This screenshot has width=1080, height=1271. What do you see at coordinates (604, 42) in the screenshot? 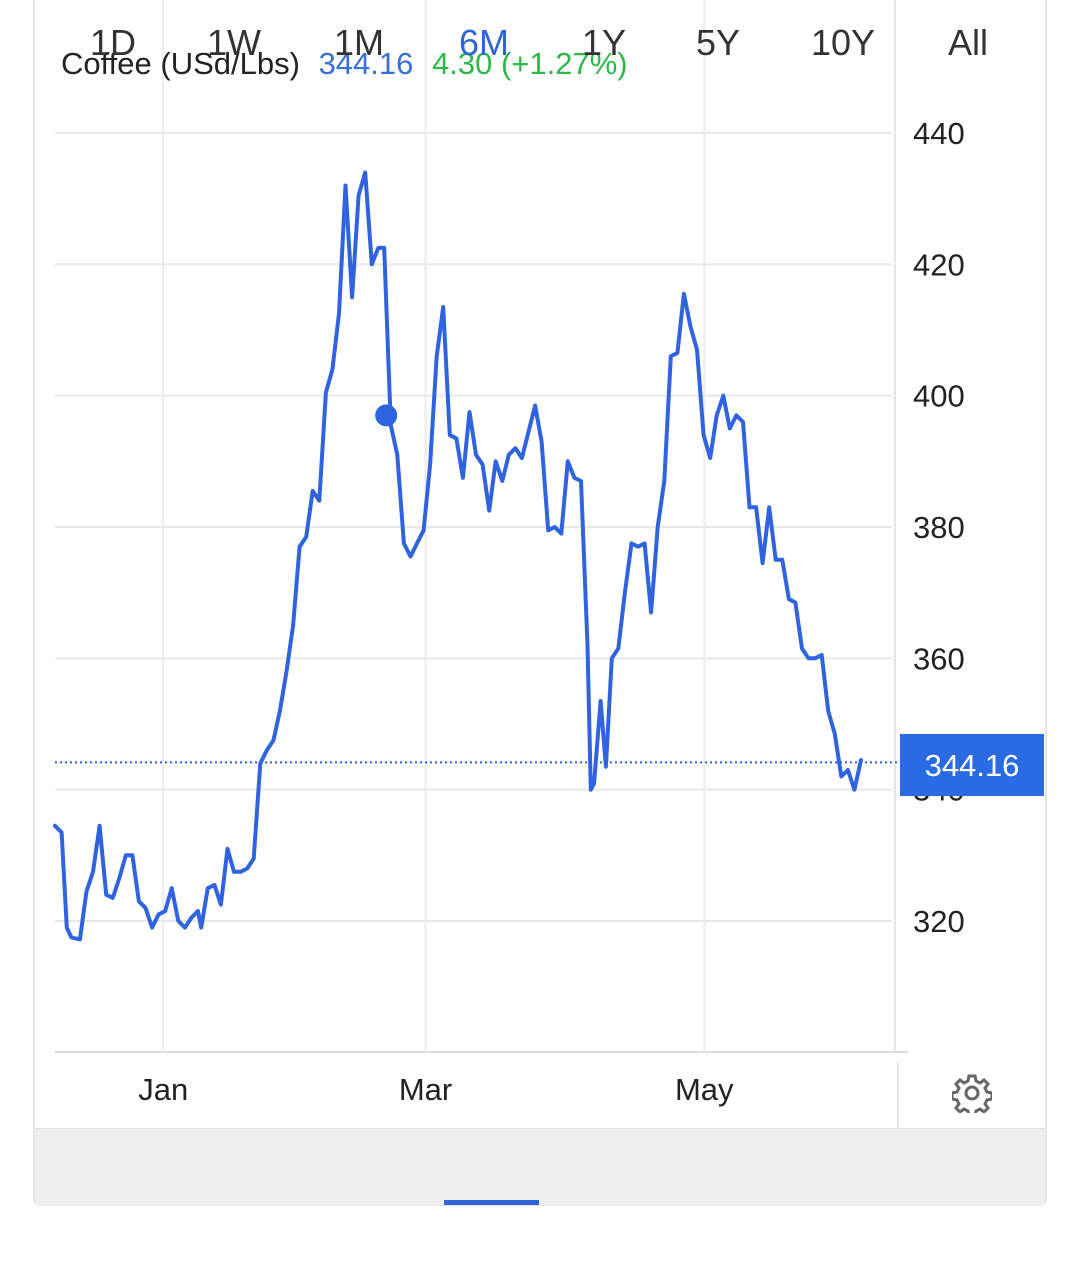
I see `tab-1y: 1Y` at bounding box center [604, 42].